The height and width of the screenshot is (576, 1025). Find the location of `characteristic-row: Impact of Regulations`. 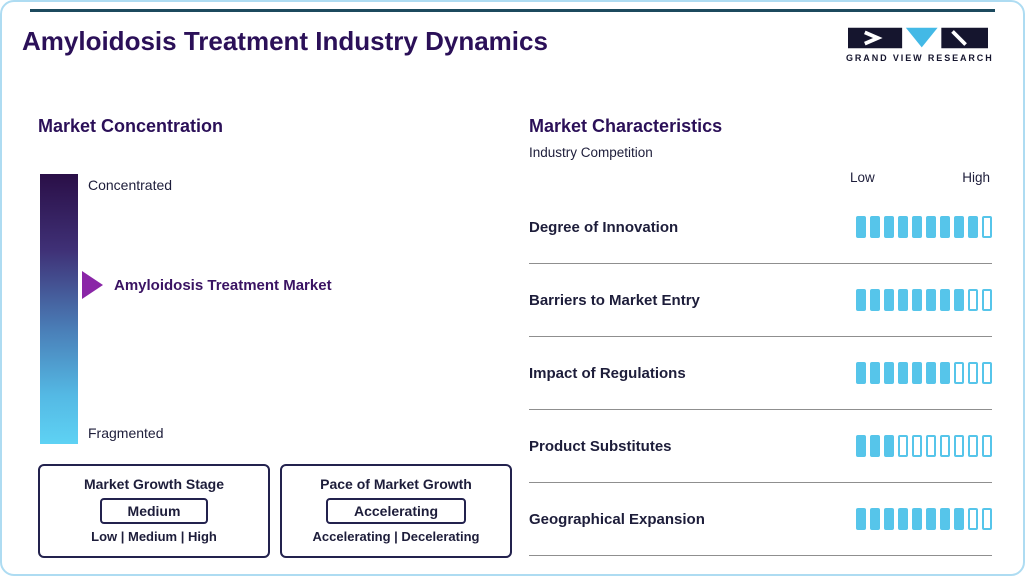

characteristic-row: Impact of Regulations is located at coordinates (760, 373).